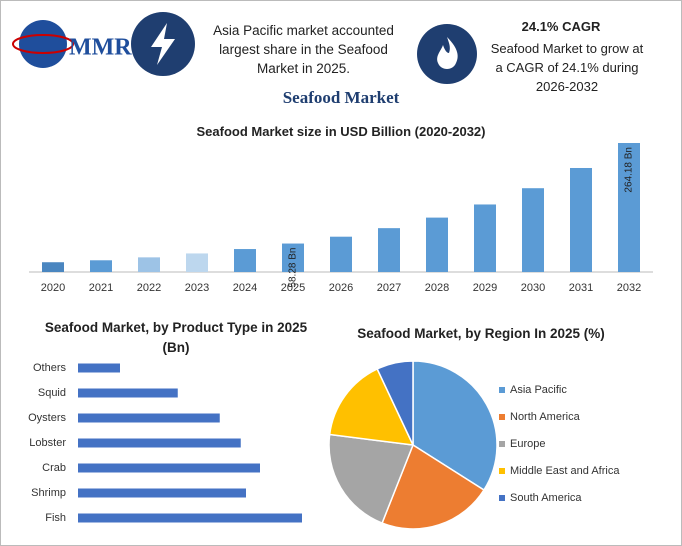 The width and height of the screenshot is (682, 546). What do you see at coordinates (629, 288) in the screenshot?
I see `x-tick-label: 2032` at bounding box center [629, 288].